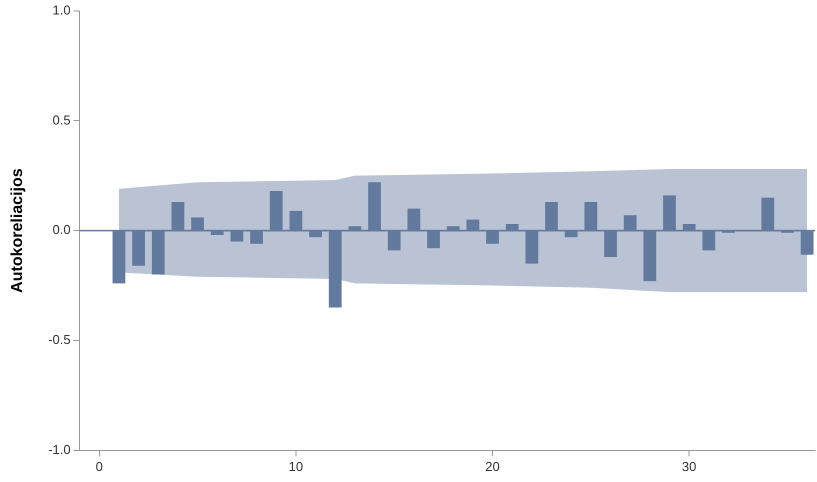 The image size is (817, 482). I want to click on y-tick-label: 0.0, so click(61, 230).